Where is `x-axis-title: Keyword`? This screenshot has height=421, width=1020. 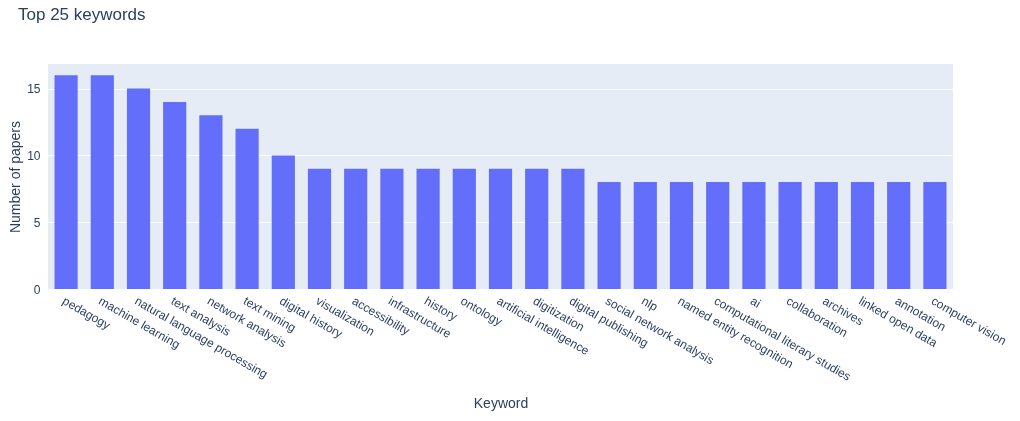 x-axis-title: Keyword is located at coordinates (501, 402).